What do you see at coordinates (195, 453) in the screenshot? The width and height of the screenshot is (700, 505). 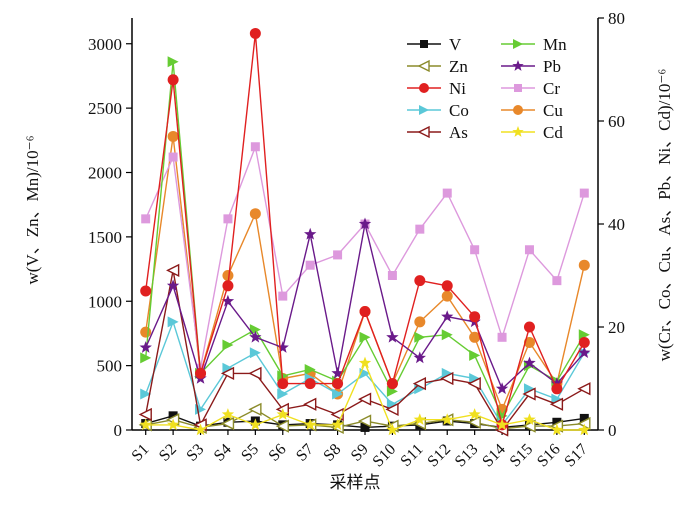 I see `x-tick-label: S3` at bounding box center [195, 453].